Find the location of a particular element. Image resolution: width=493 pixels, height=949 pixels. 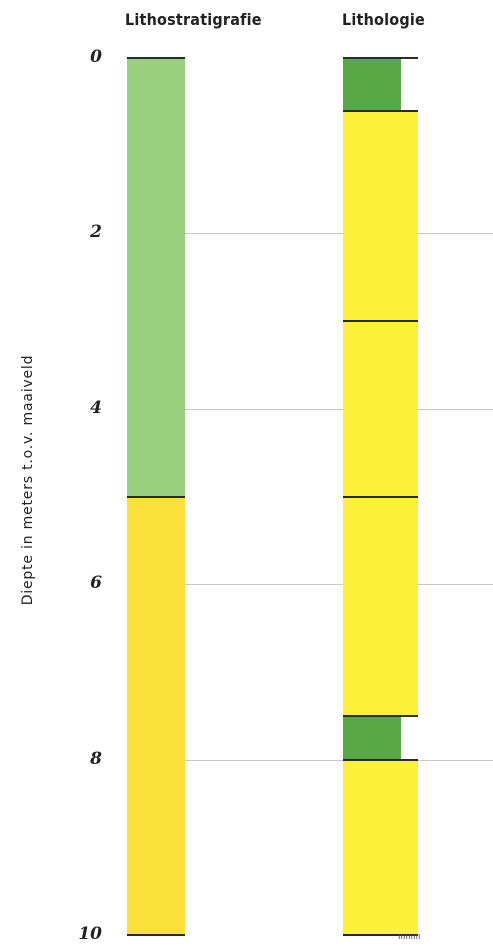

lithology-header: Lithologie is located at coordinates (383, 19).